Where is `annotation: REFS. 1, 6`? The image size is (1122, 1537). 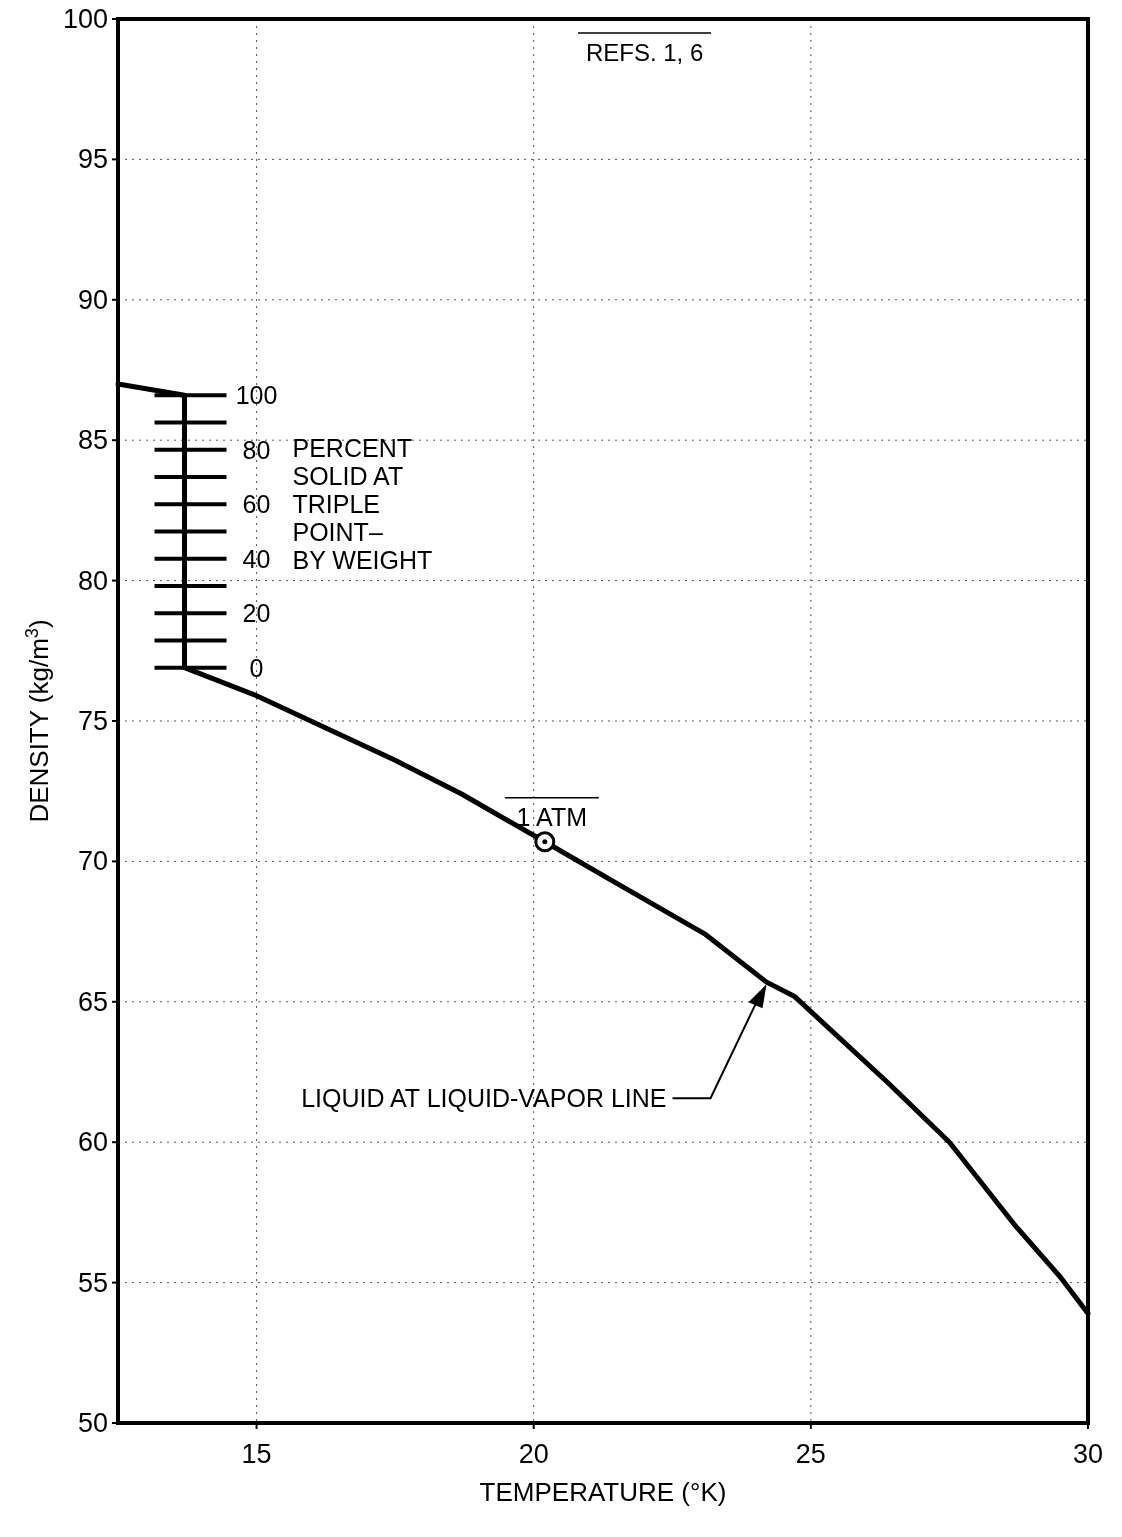
annotation: REFS. 1, 6 is located at coordinates (644, 52).